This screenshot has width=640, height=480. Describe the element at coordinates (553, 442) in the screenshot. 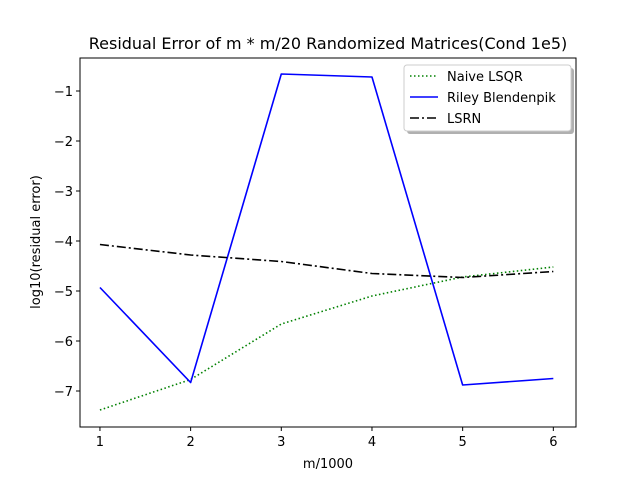

I see `x-tick-label: 6` at that location.